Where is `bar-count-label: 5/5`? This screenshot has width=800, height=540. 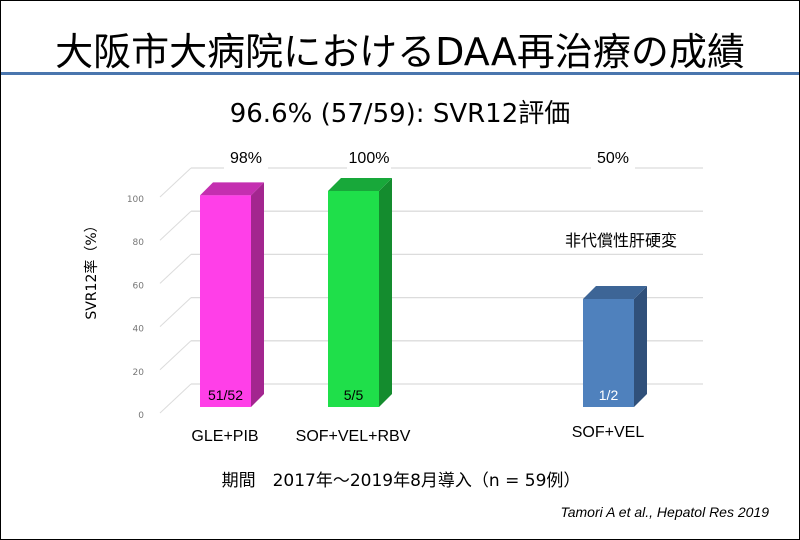 bar-count-label: 5/5 is located at coordinates (354, 395).